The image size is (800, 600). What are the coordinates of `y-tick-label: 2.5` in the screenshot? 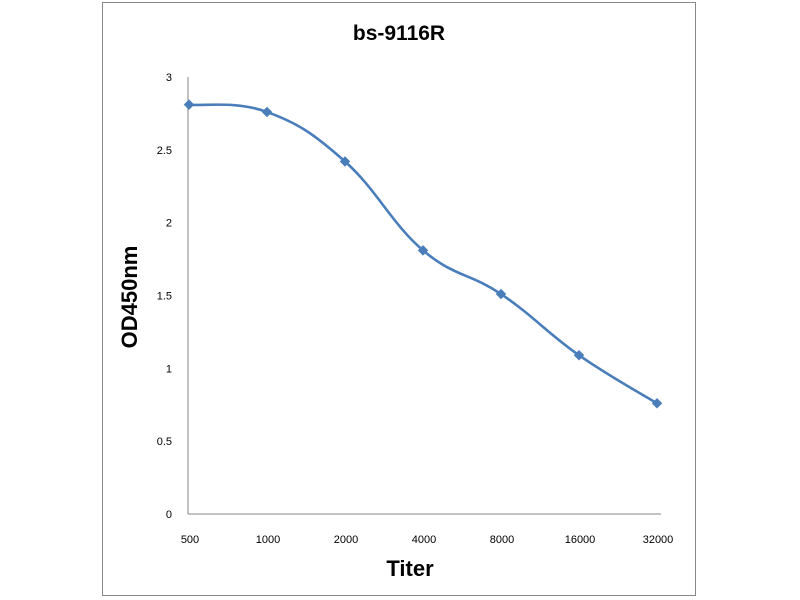 It's located at (164, 151).